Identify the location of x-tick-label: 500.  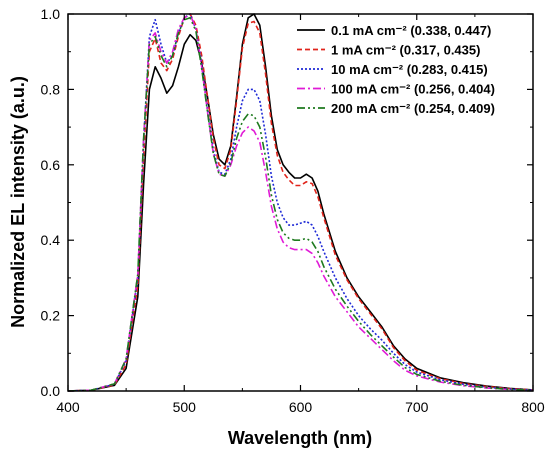
(185, 407).